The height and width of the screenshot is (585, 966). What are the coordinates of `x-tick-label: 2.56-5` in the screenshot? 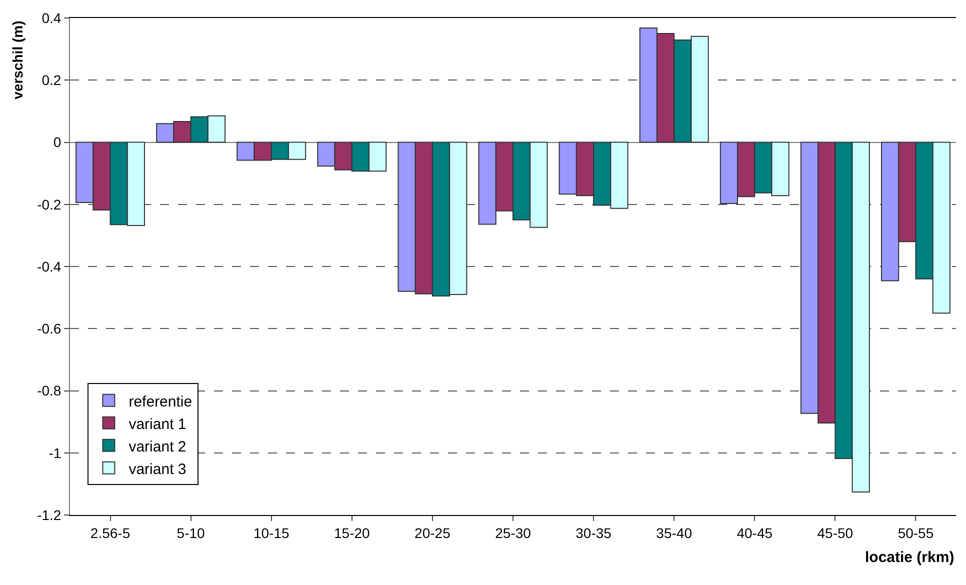 It's located at (110, 532).